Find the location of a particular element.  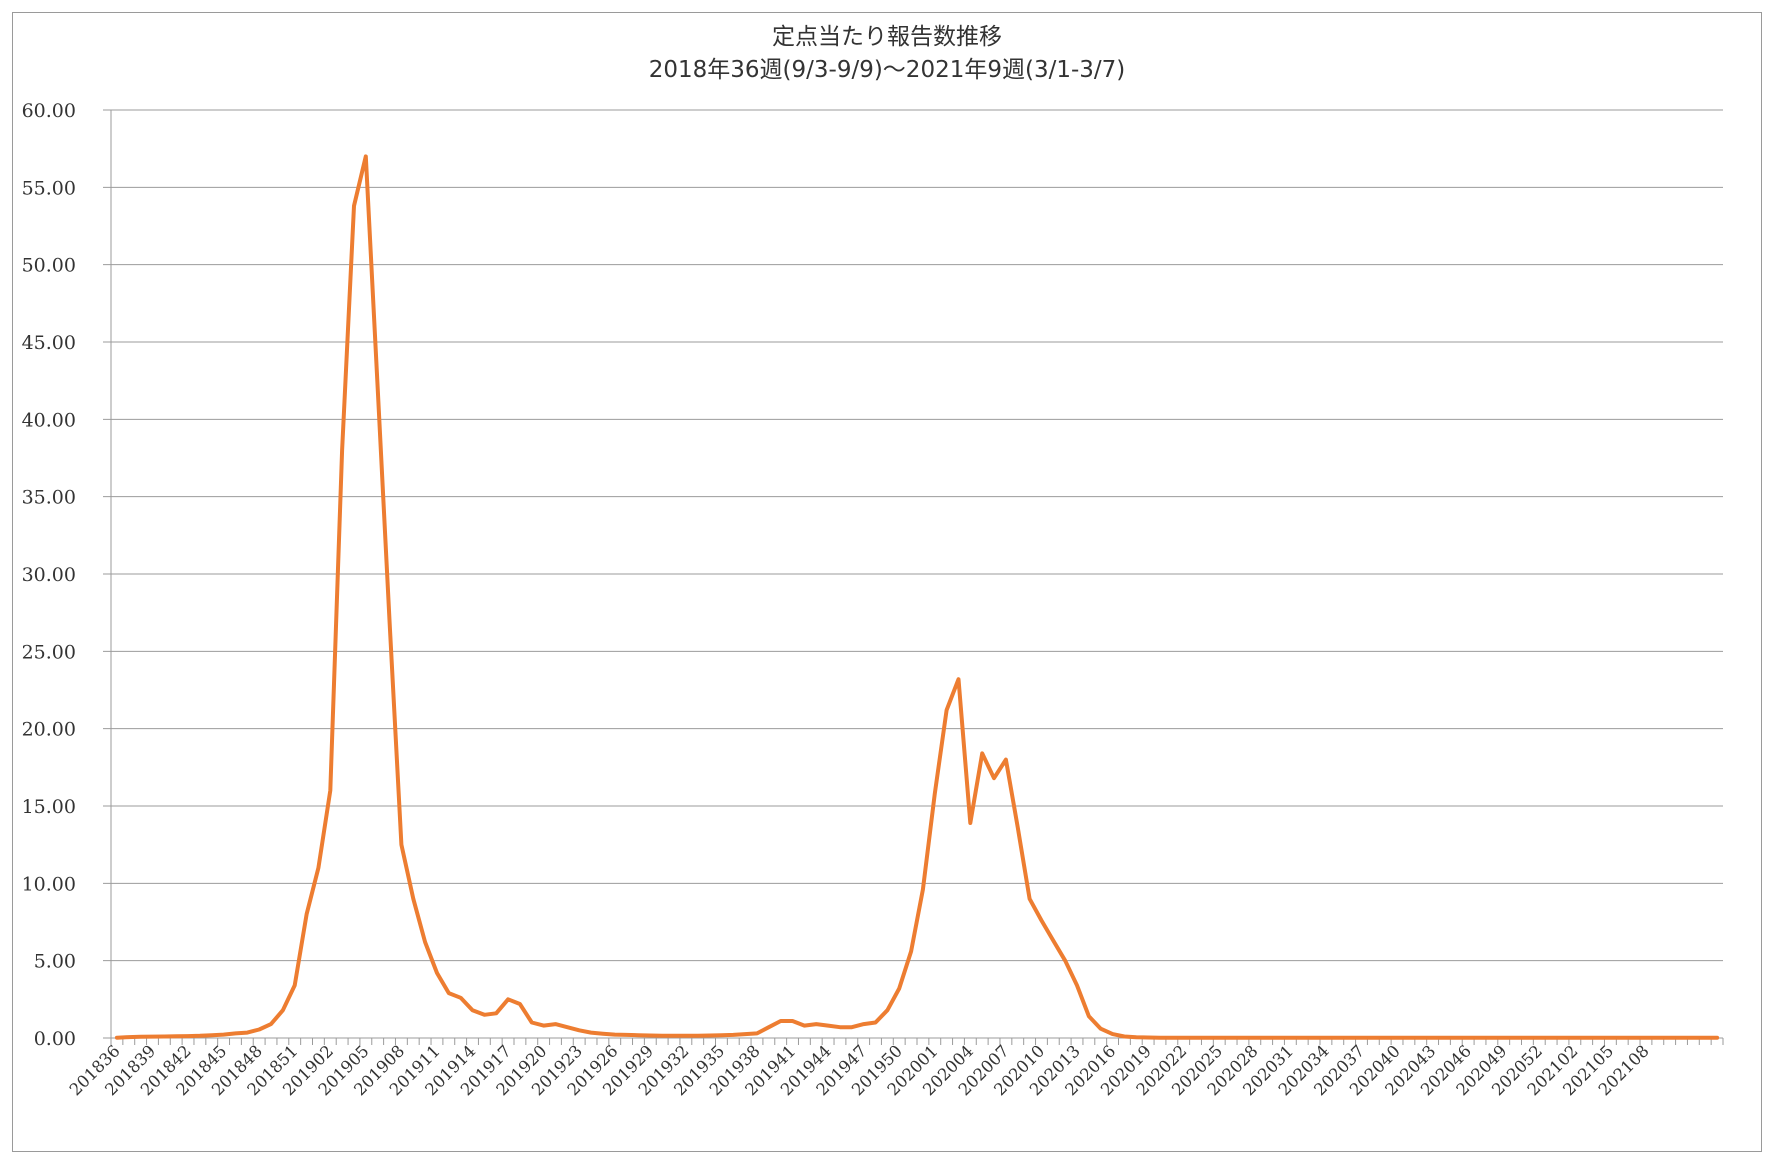

y-tick-label: 15.00 is located at coordinates (49, 807).